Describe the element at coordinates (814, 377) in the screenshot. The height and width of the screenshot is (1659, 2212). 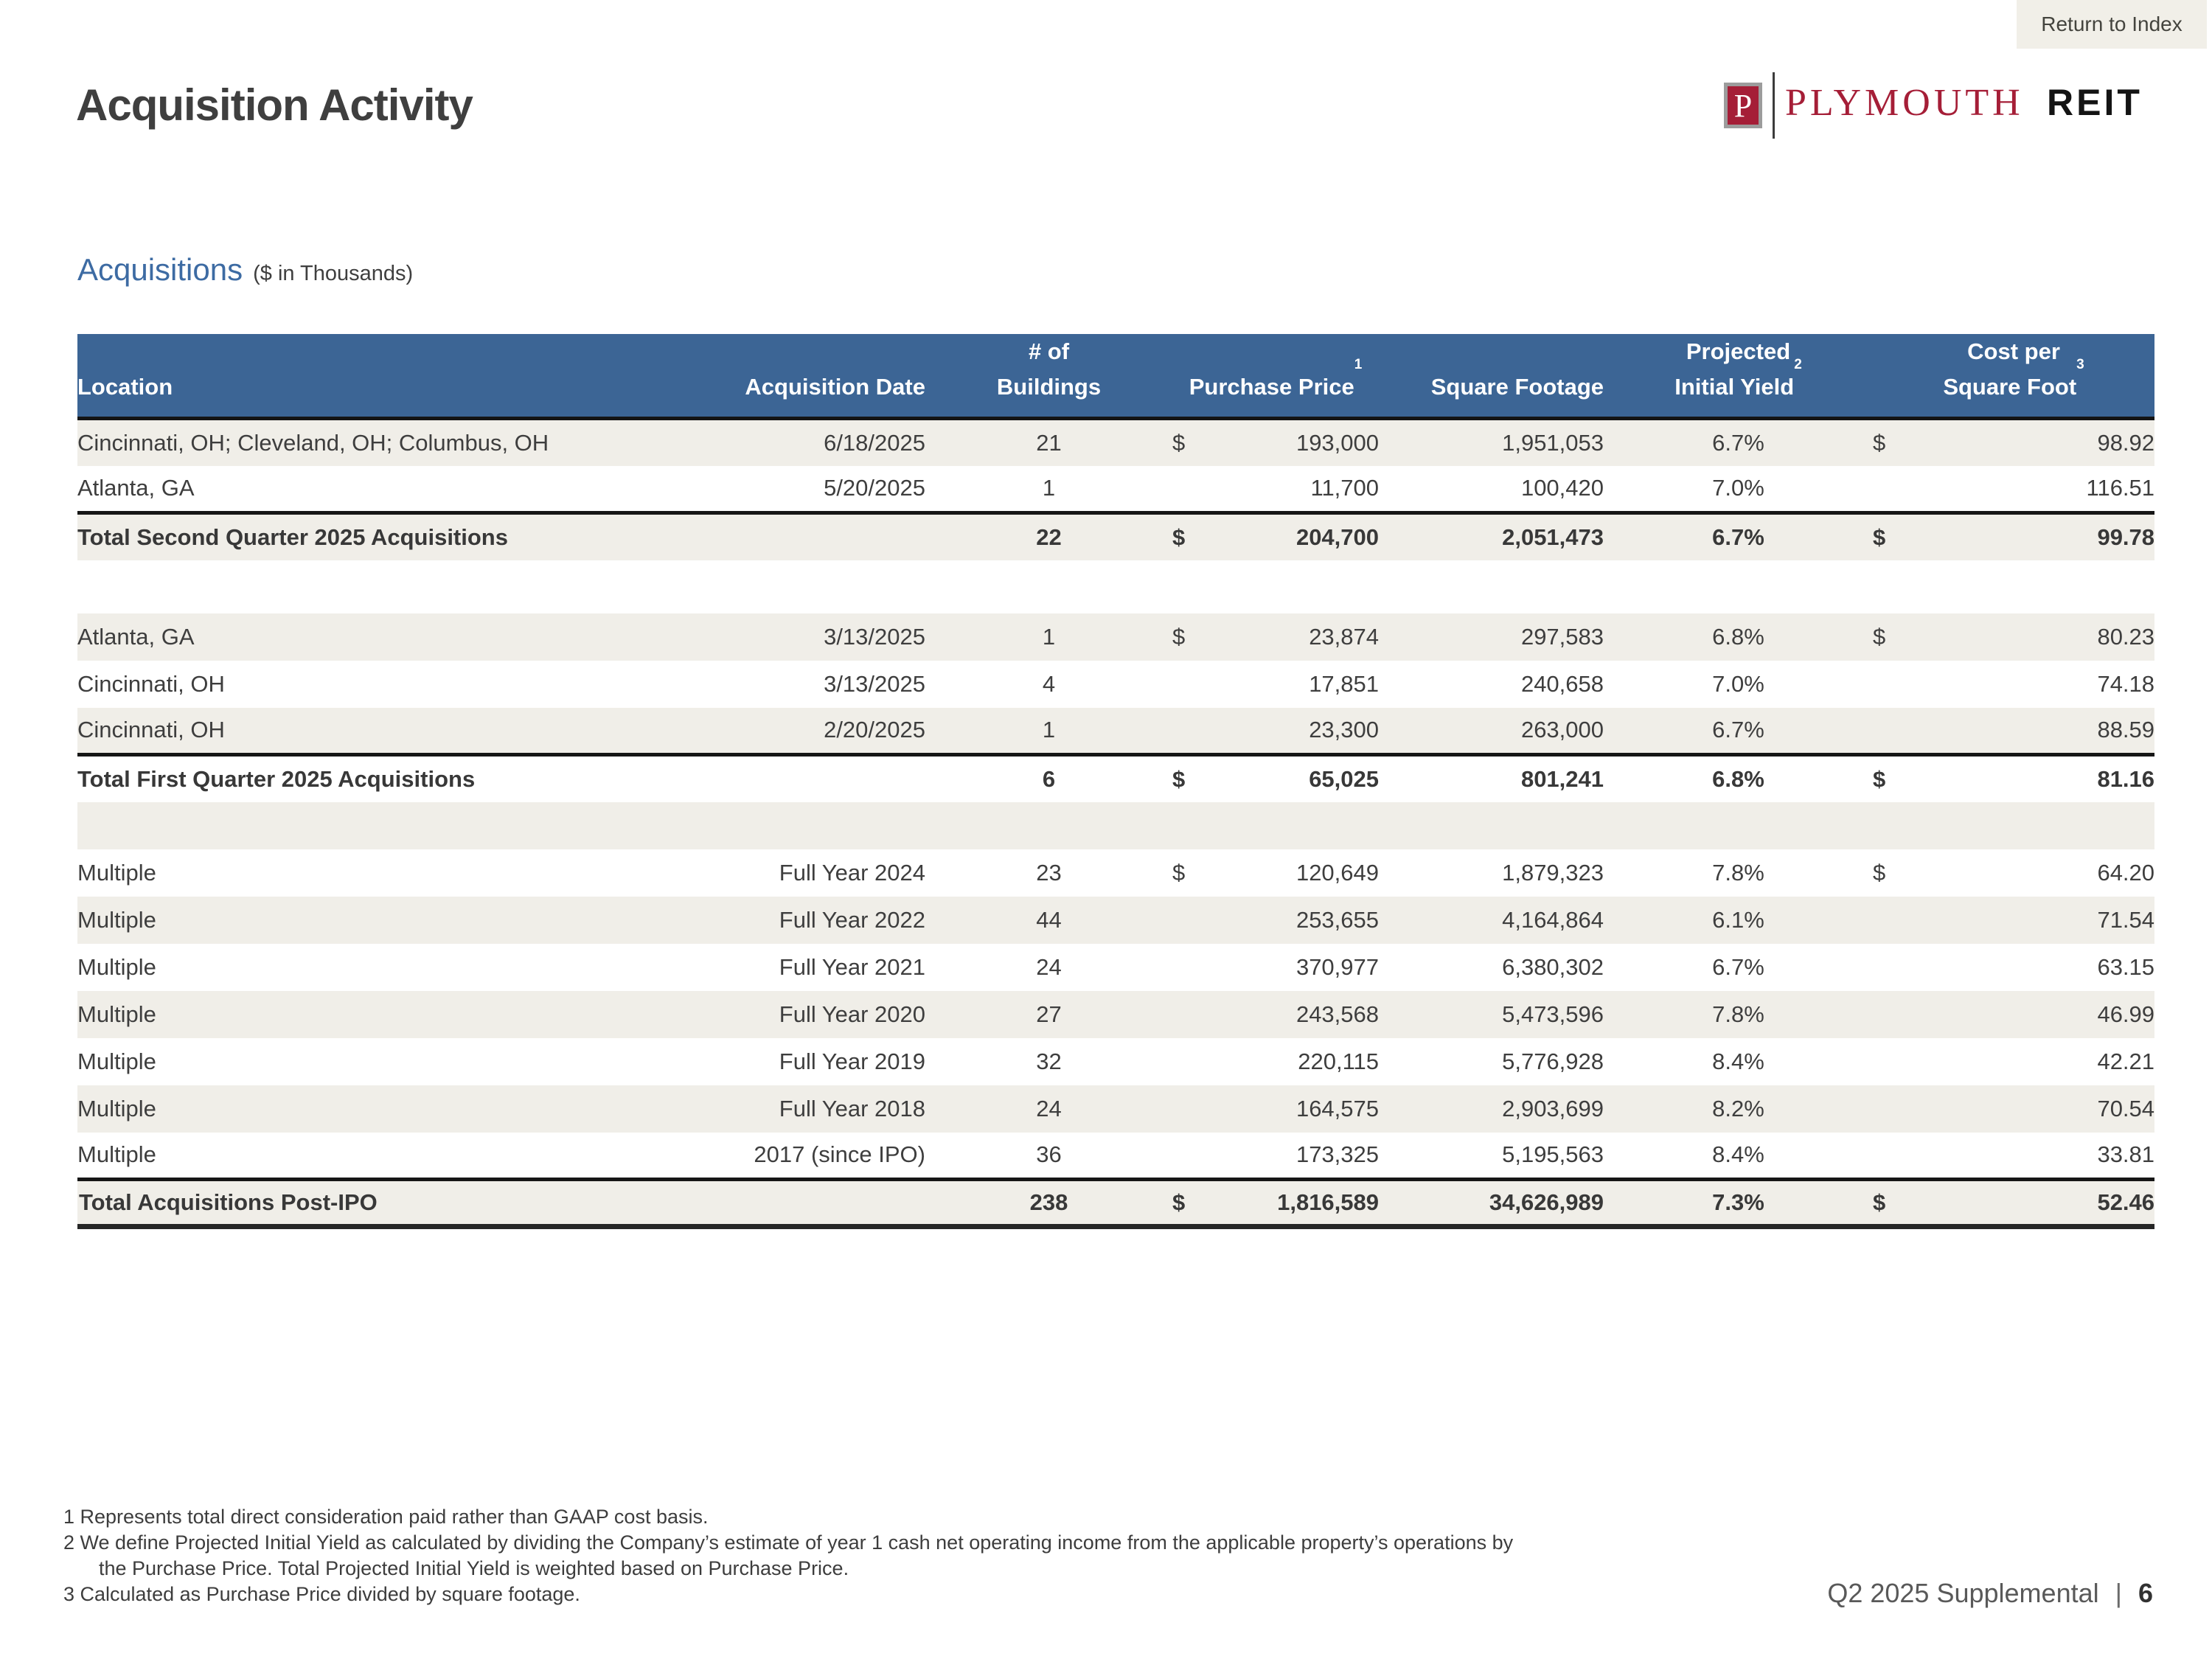
I see `header-acquisition-date: Acquisition Date` at that location.